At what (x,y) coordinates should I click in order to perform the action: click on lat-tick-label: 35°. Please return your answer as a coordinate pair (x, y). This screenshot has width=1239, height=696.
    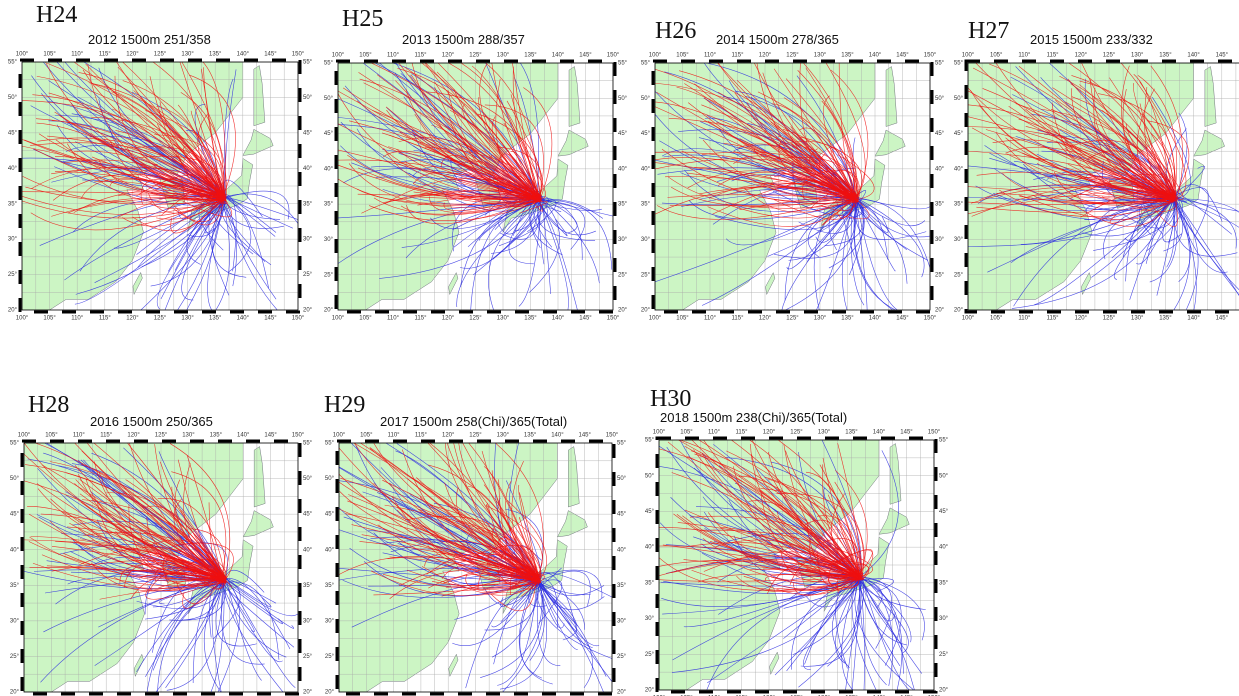
    Looking at the image, I should click on (308, 204).